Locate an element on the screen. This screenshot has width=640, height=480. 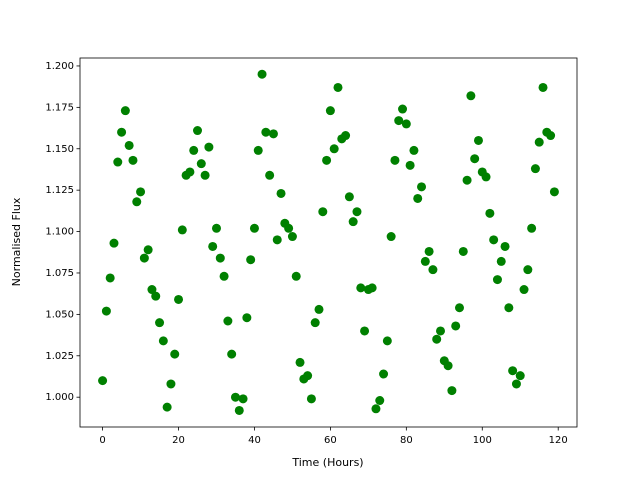
x-tick-label: 120 is located at coordinates (558, 440).